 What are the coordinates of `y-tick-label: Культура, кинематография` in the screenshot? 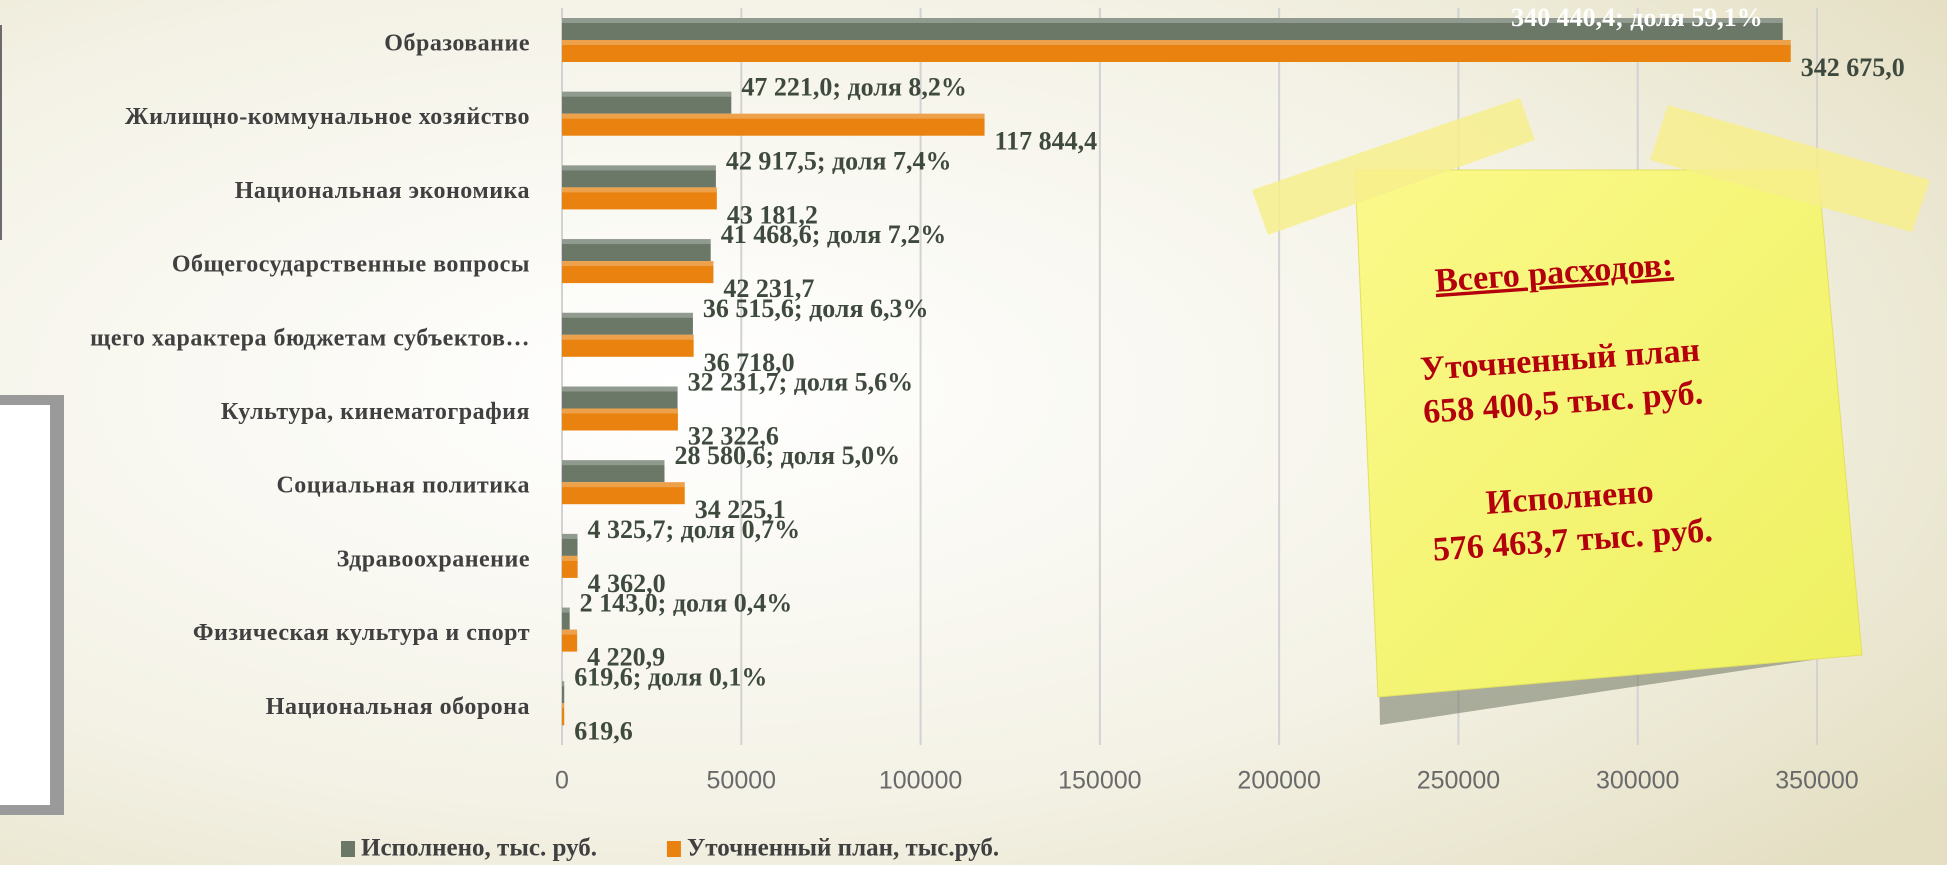 It's located at (375, 412).